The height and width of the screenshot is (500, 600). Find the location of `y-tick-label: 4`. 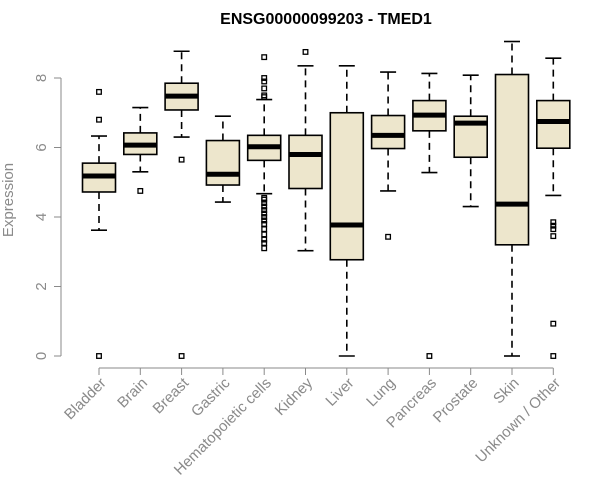

y-tick-label: 4 is located at coordinates (41, 217).